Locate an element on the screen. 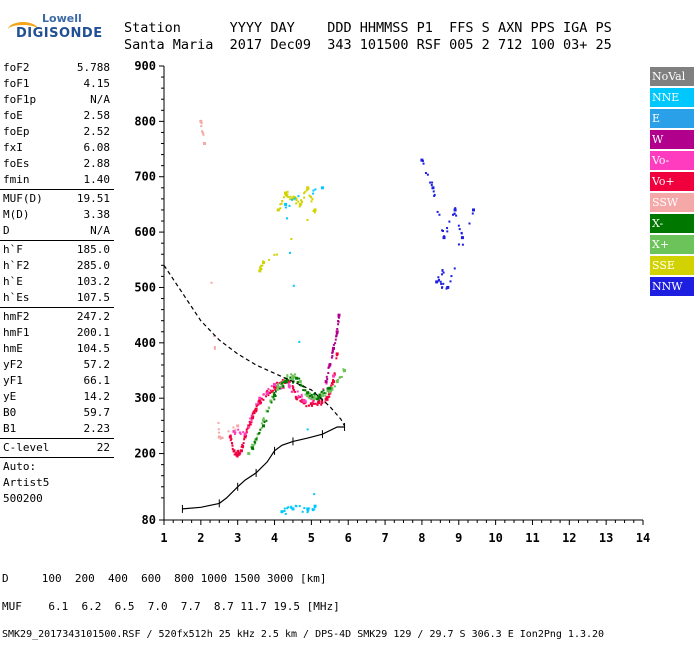 This screenshot has width=700, height=656. header-values-cell: 101500 is located at coordinates (388, 45).